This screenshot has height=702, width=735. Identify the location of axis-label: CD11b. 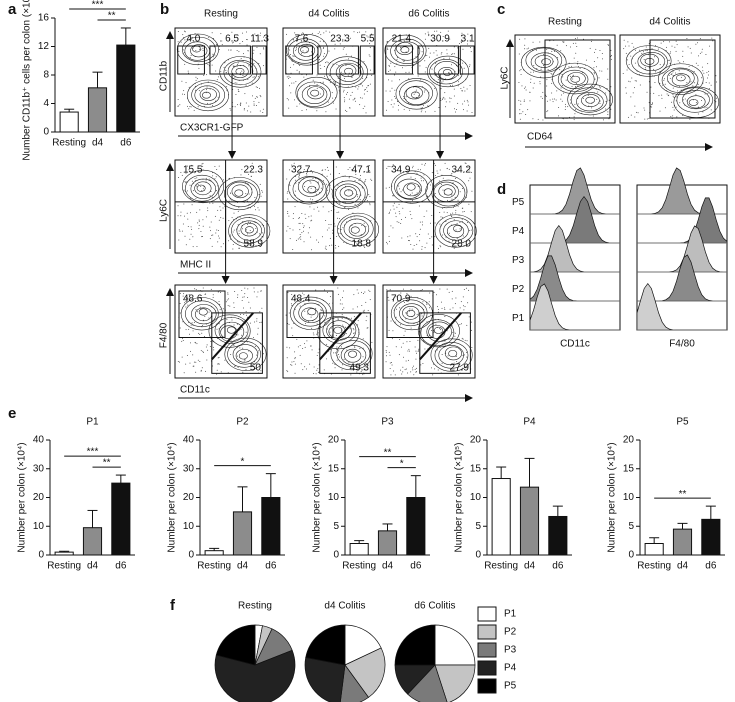
(164, 75).